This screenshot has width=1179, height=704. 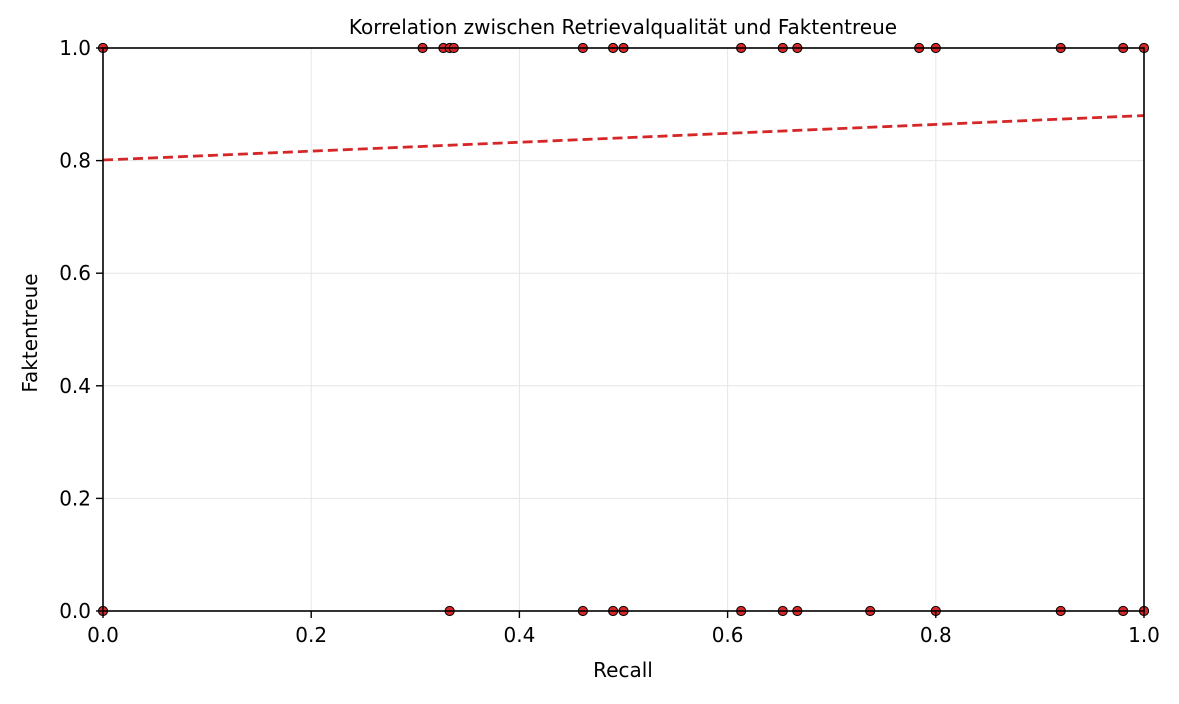 I want to click on y-axis-ticks: 0.0 0.2 0.4 0.6 0.8 1.0, so click(x=81, y=329).